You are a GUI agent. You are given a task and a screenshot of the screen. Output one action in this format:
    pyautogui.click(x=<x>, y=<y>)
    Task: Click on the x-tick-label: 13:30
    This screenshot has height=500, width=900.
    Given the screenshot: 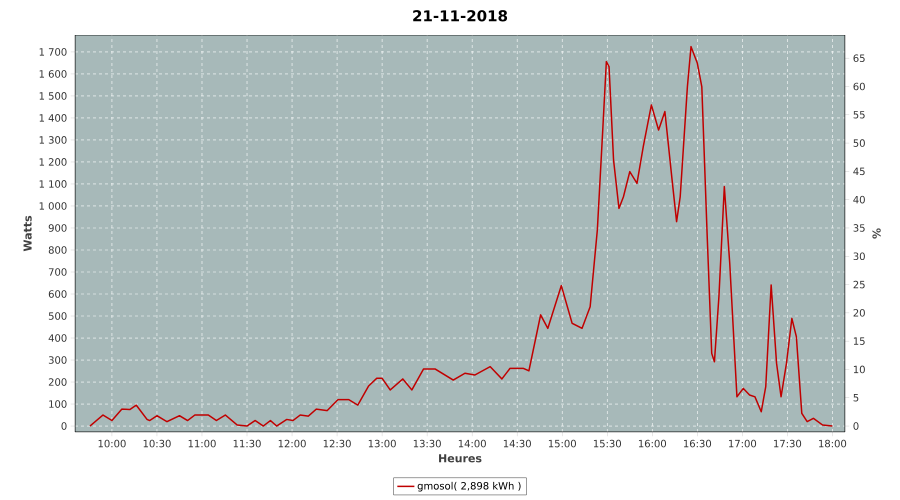 What is the action you would take?
    pyautogui.click(x=427, y=444)
    